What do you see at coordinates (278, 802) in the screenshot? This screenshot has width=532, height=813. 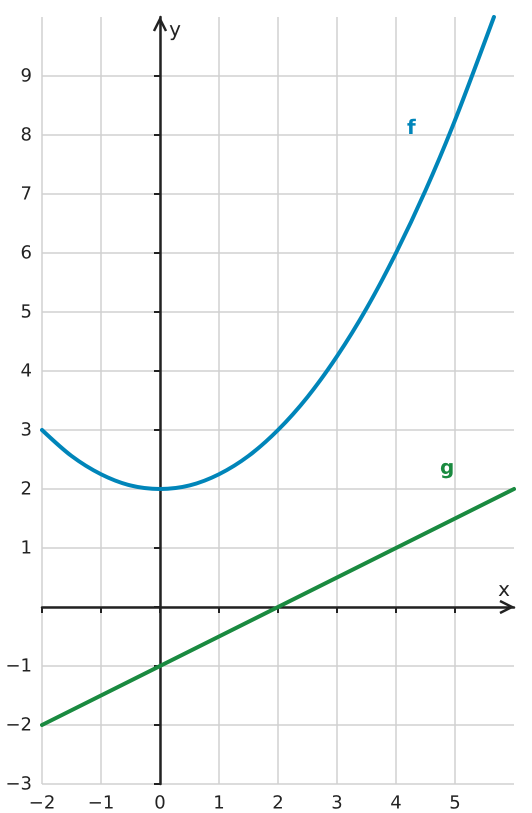 I see `x-tick-label: 2` at bounding box center [278, 802].